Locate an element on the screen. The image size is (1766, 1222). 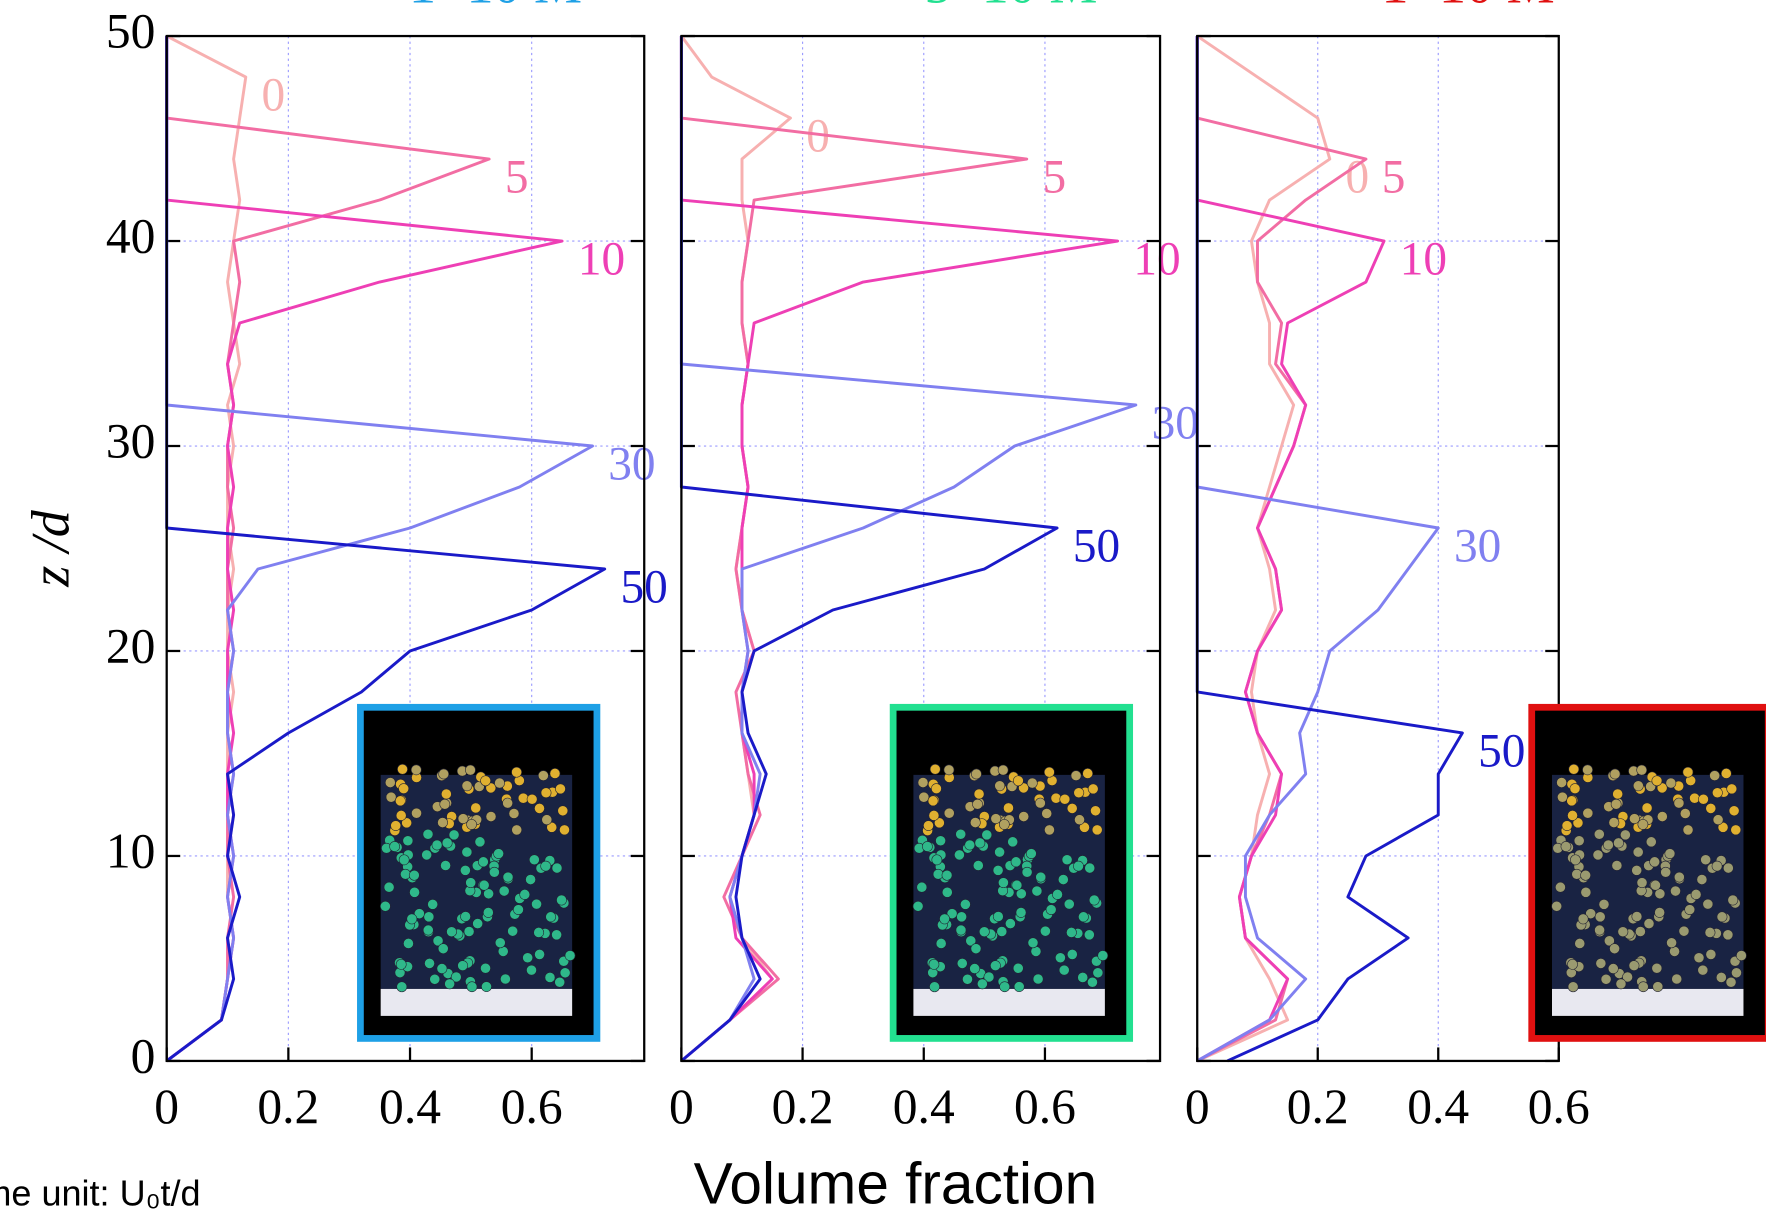
series-label: 0 is located at coordinates (818, 136).